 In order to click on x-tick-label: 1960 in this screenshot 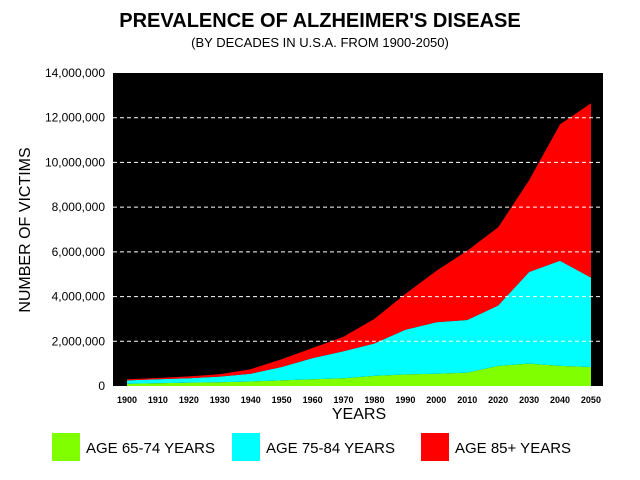, I will do `click(313, 400)`.